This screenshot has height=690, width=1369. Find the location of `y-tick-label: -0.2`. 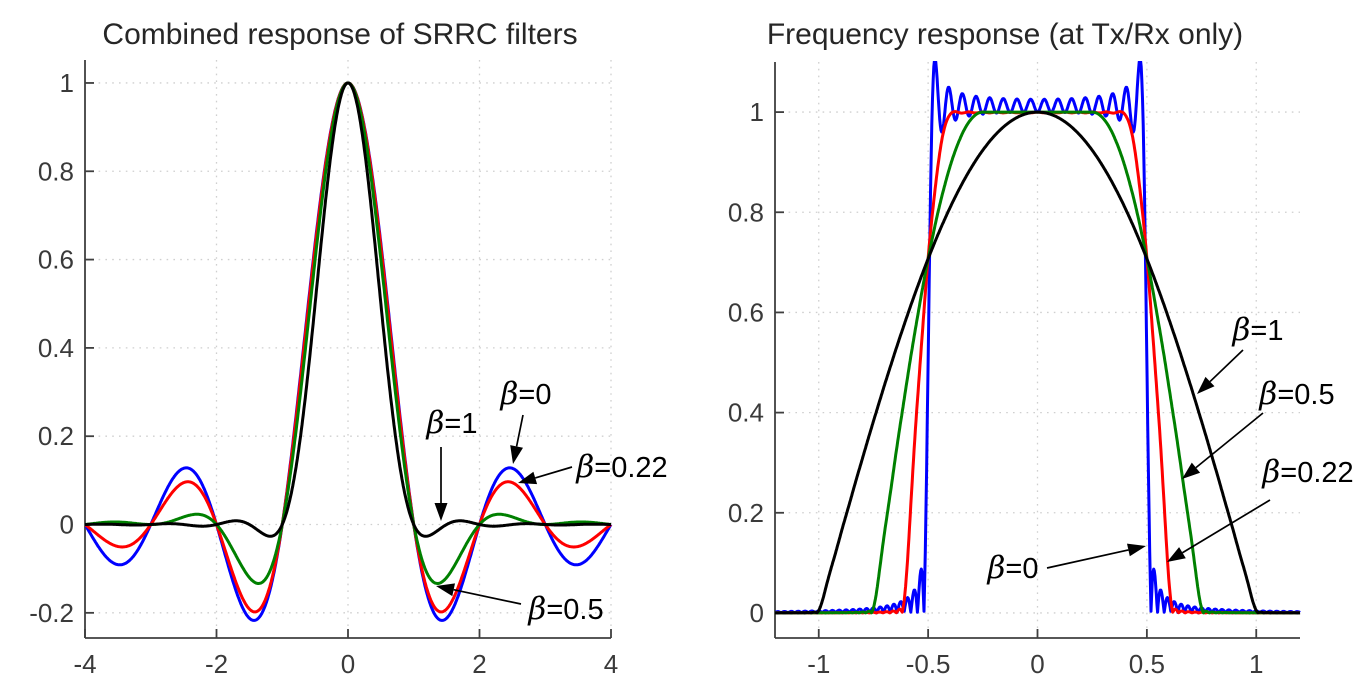

y-tick-label: -0.2 is located at coordinates (51, 613).